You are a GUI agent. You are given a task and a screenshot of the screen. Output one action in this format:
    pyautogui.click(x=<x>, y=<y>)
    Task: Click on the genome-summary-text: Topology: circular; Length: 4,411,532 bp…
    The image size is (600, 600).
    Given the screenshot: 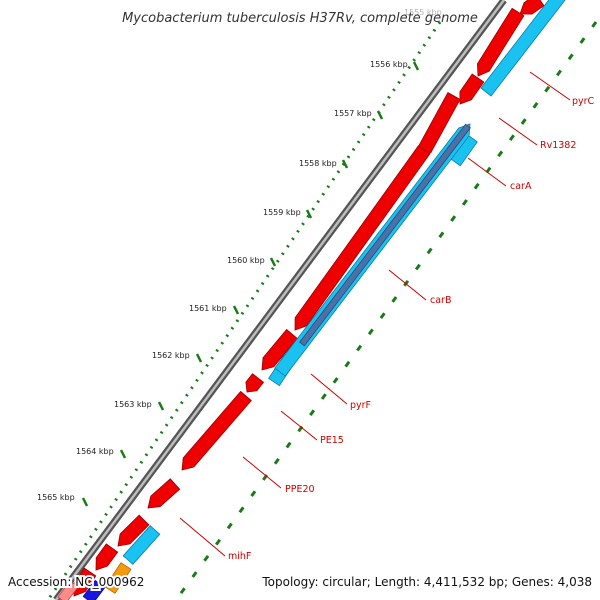 What is the action you would take?
    pyautogui.click(x=426, y=582)
    